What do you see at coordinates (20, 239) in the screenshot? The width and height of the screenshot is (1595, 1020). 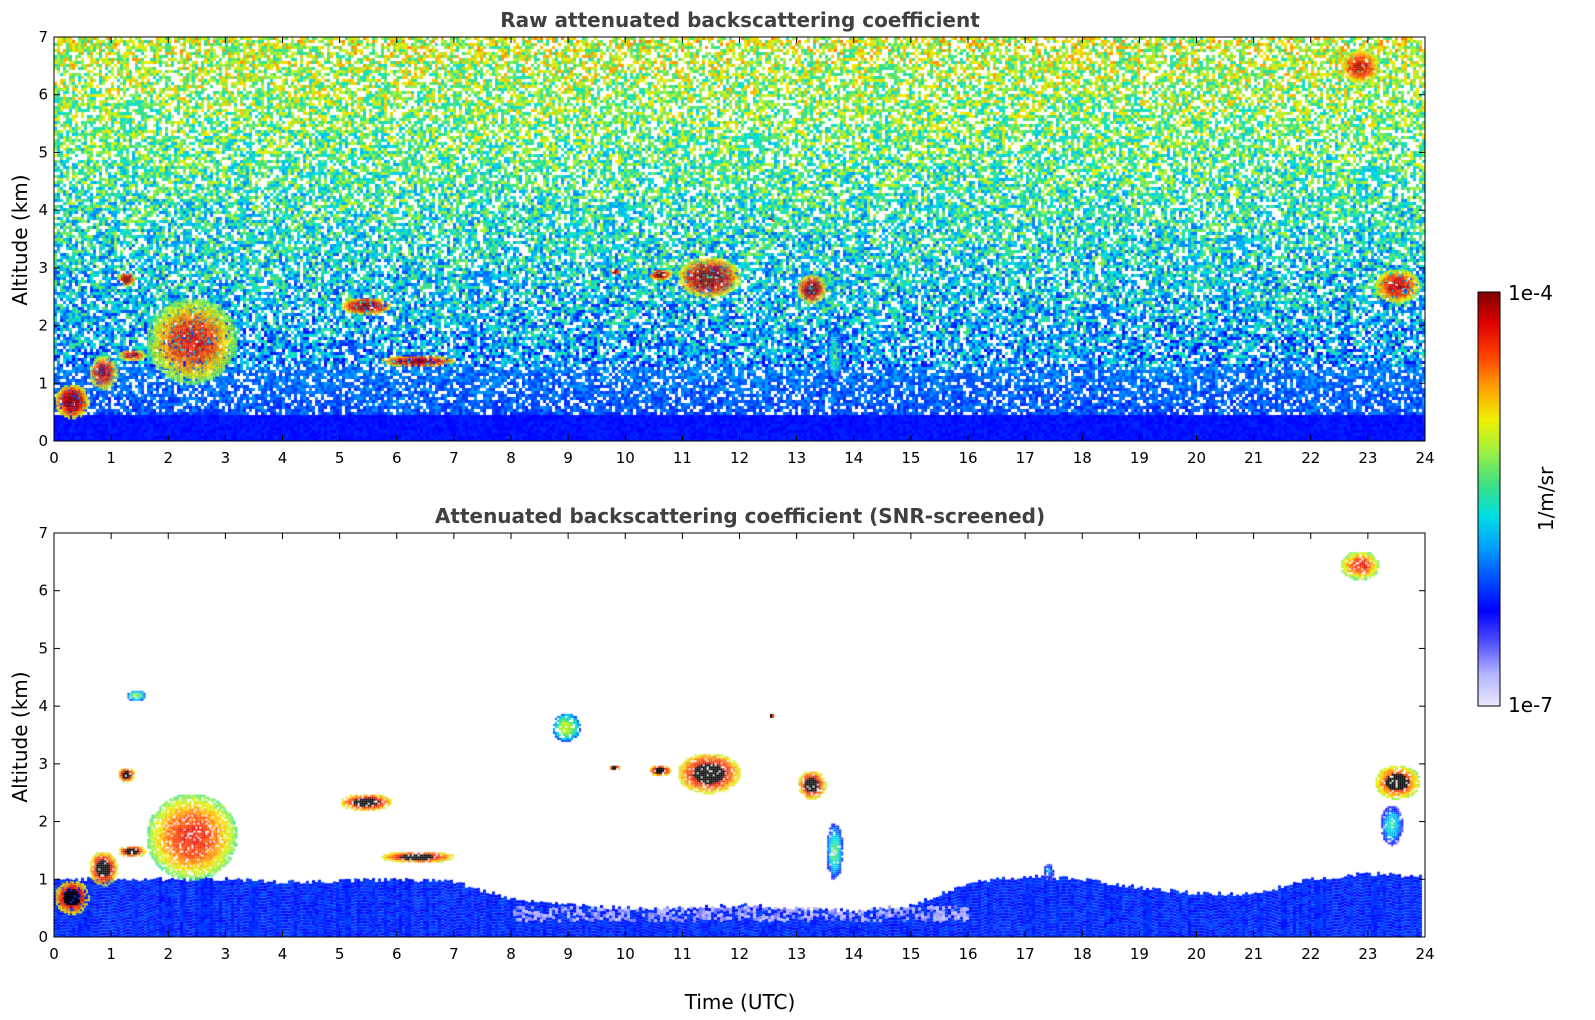 I see `top-y-axis-label: Altitude (km)` at bounding box center [20, 239].